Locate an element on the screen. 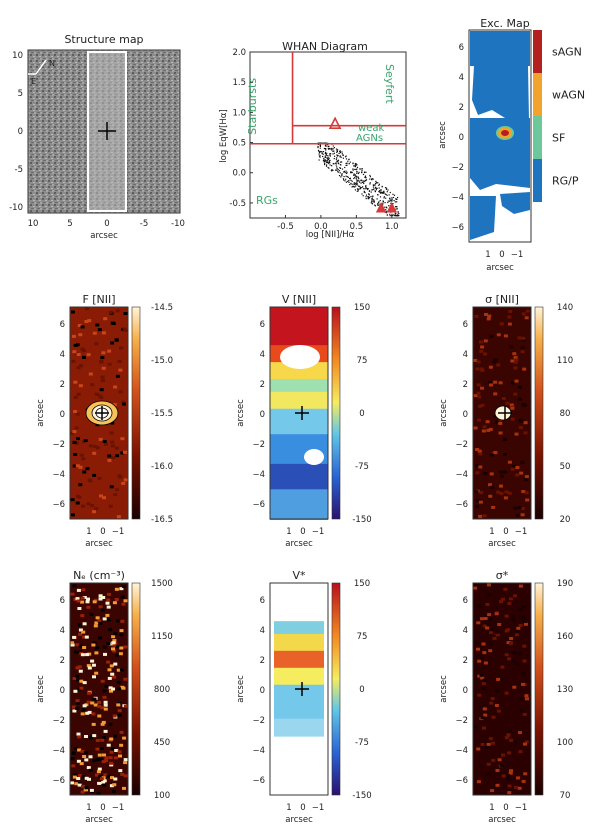  fnii-y-tick: 4 is located at coordinates (62, 355).